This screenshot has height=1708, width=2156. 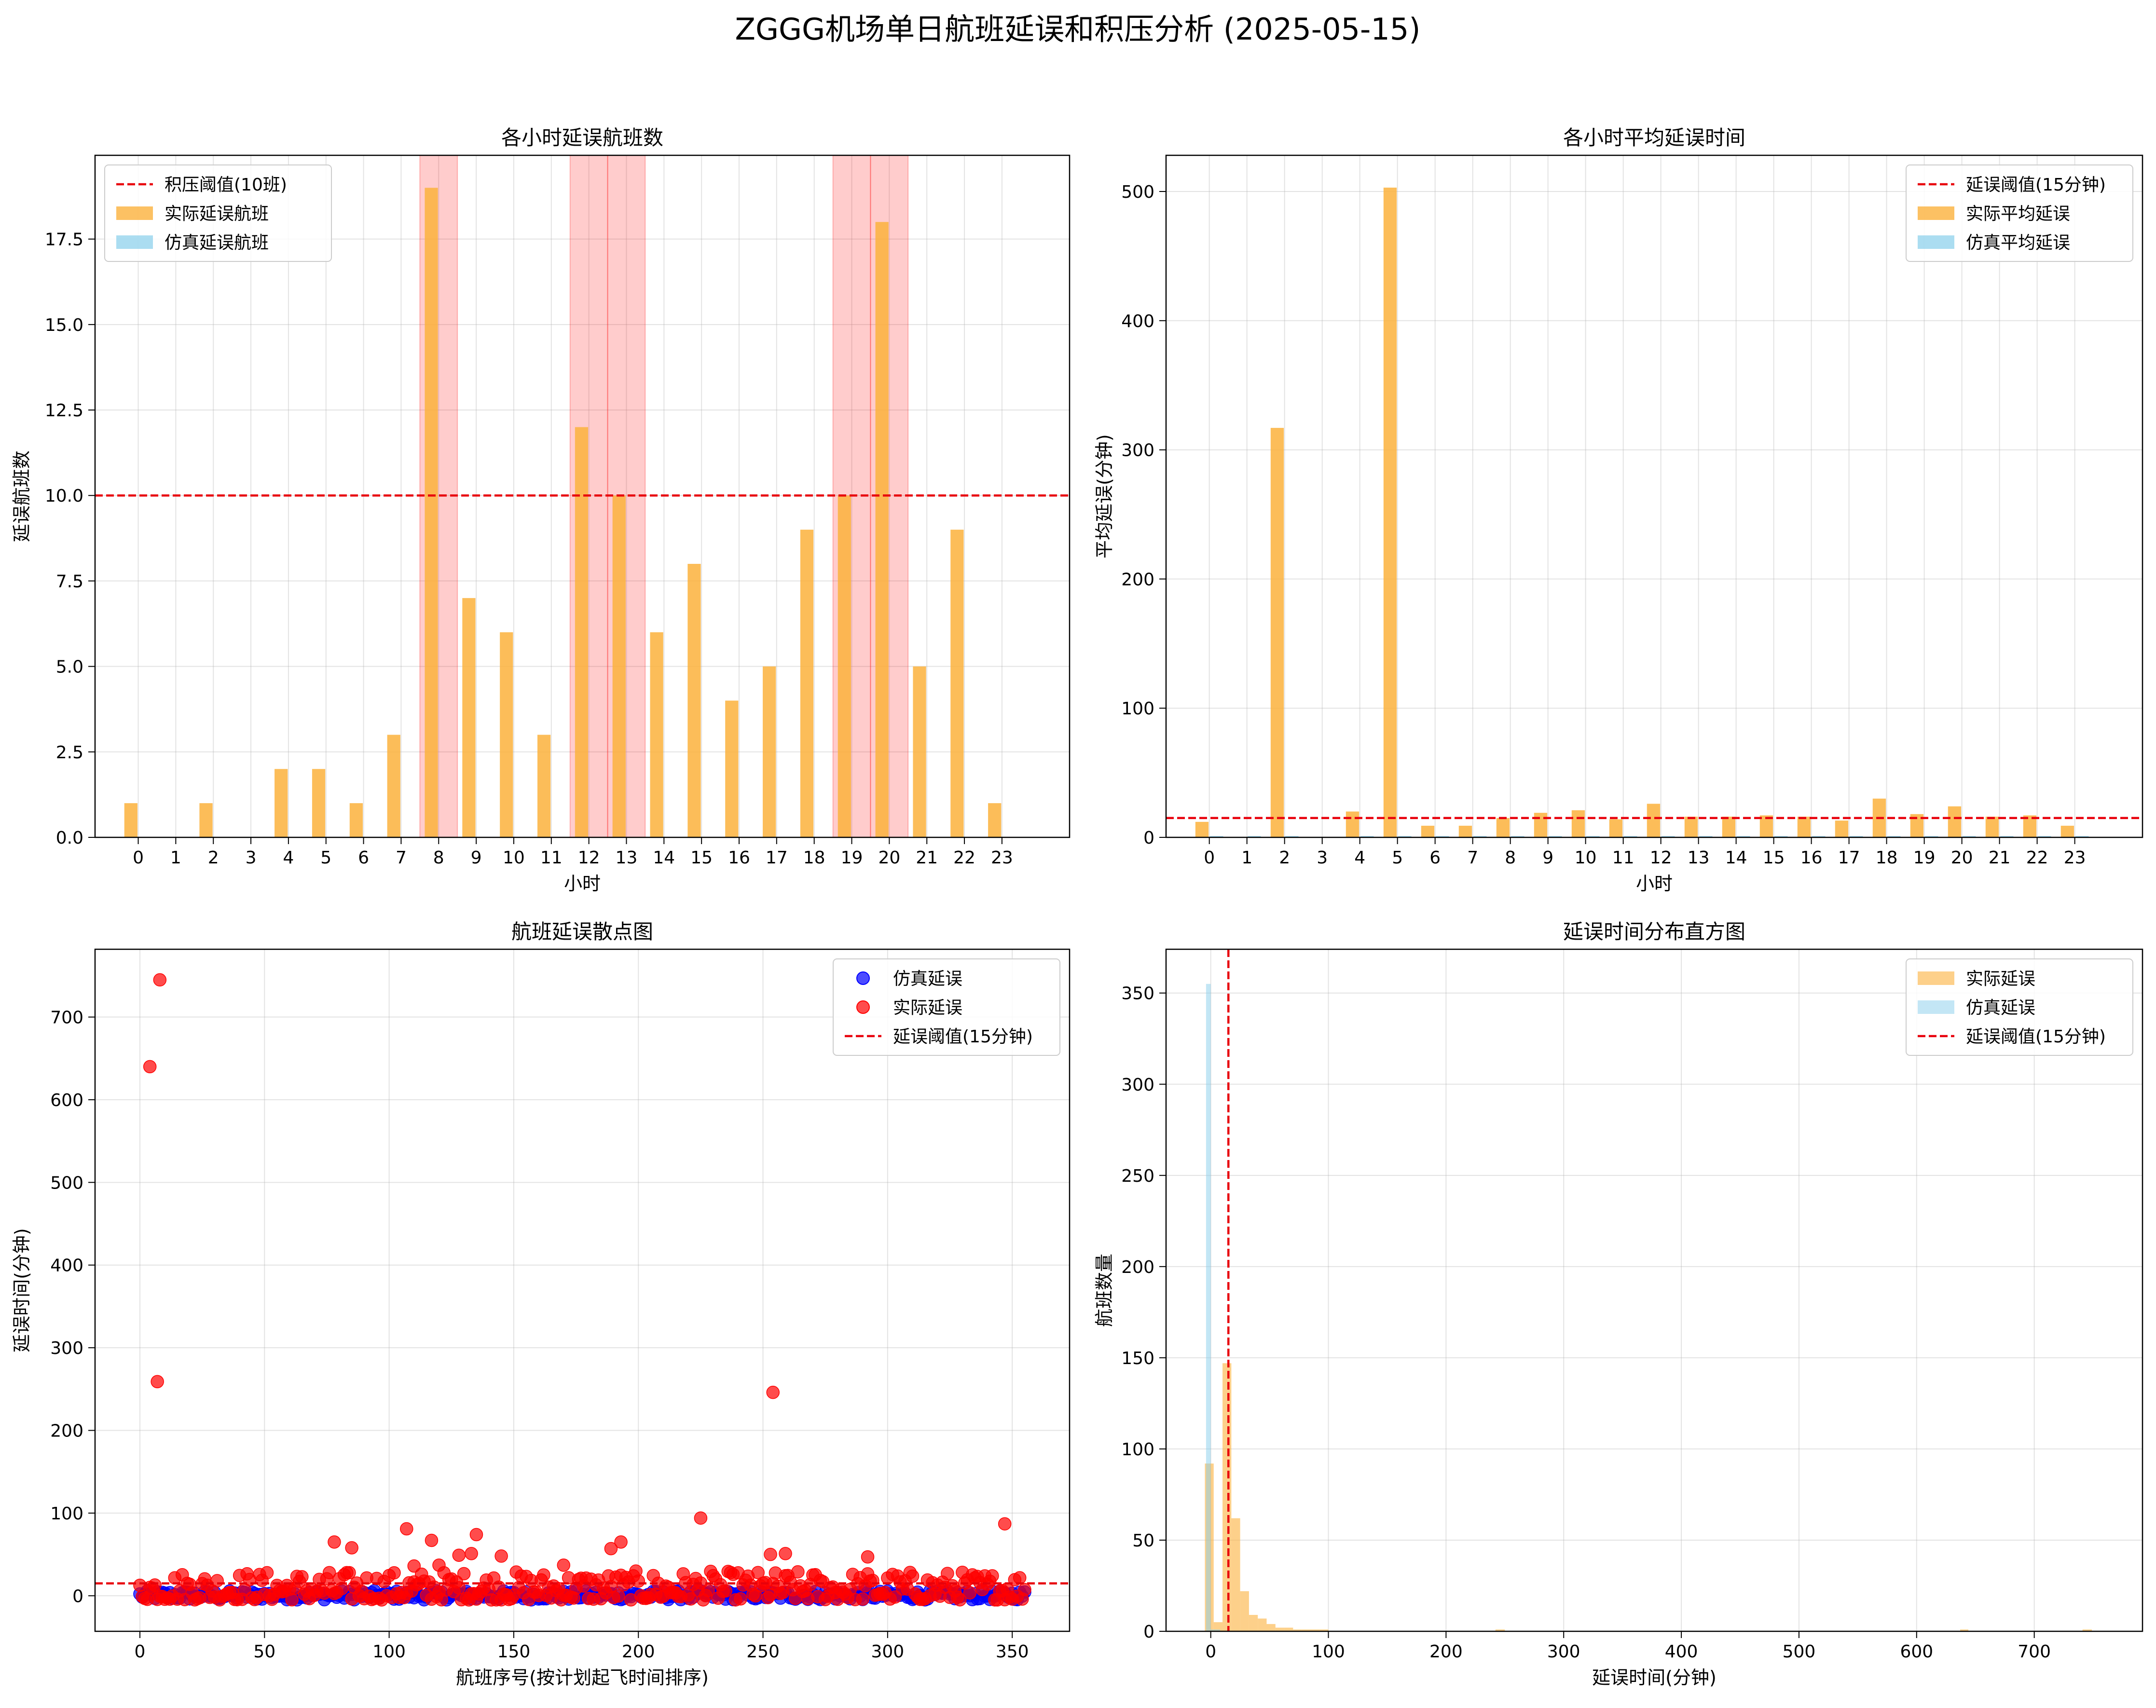 What do you see at coordinates (69, 838) in the screenshot?
I see `y-tick-label: 0.0` at bounding box center [69, 838].